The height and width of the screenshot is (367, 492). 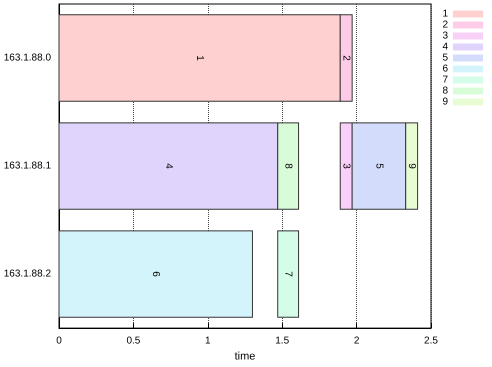 I want to click on legend-label: 7, so click(x=445, y=80).